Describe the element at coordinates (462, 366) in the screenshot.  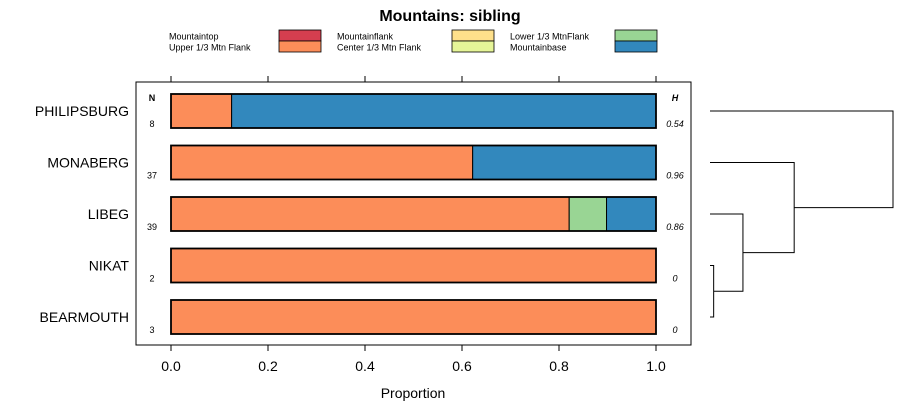
I see `x-tick-label: 0.6` at that location.